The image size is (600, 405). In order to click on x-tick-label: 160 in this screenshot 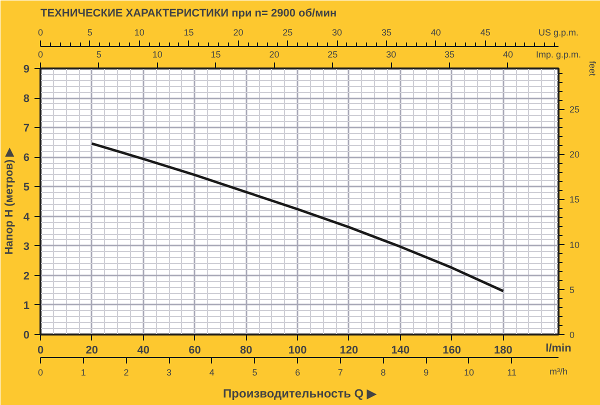, I will do `click(451, 350)`.